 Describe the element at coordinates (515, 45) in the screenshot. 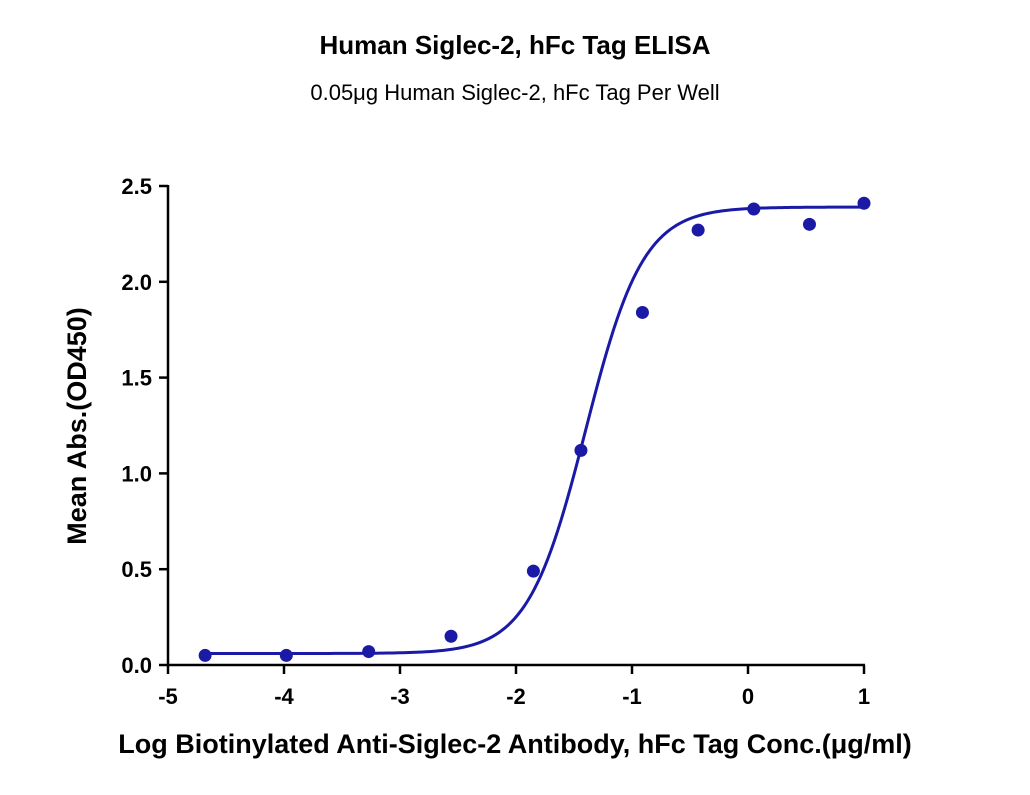

I see `chart-title: Human Siglec-2, hFc Tag ELISA` at that location.